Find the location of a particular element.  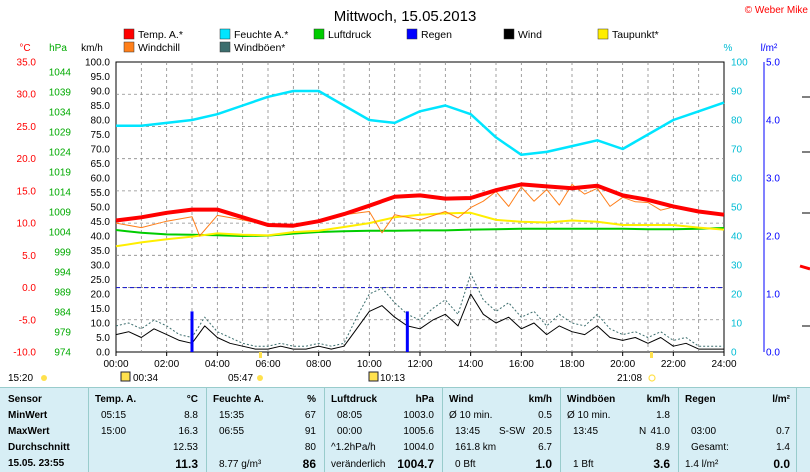

moonrise-label: 10:13 is located at coordinates (392, 378).